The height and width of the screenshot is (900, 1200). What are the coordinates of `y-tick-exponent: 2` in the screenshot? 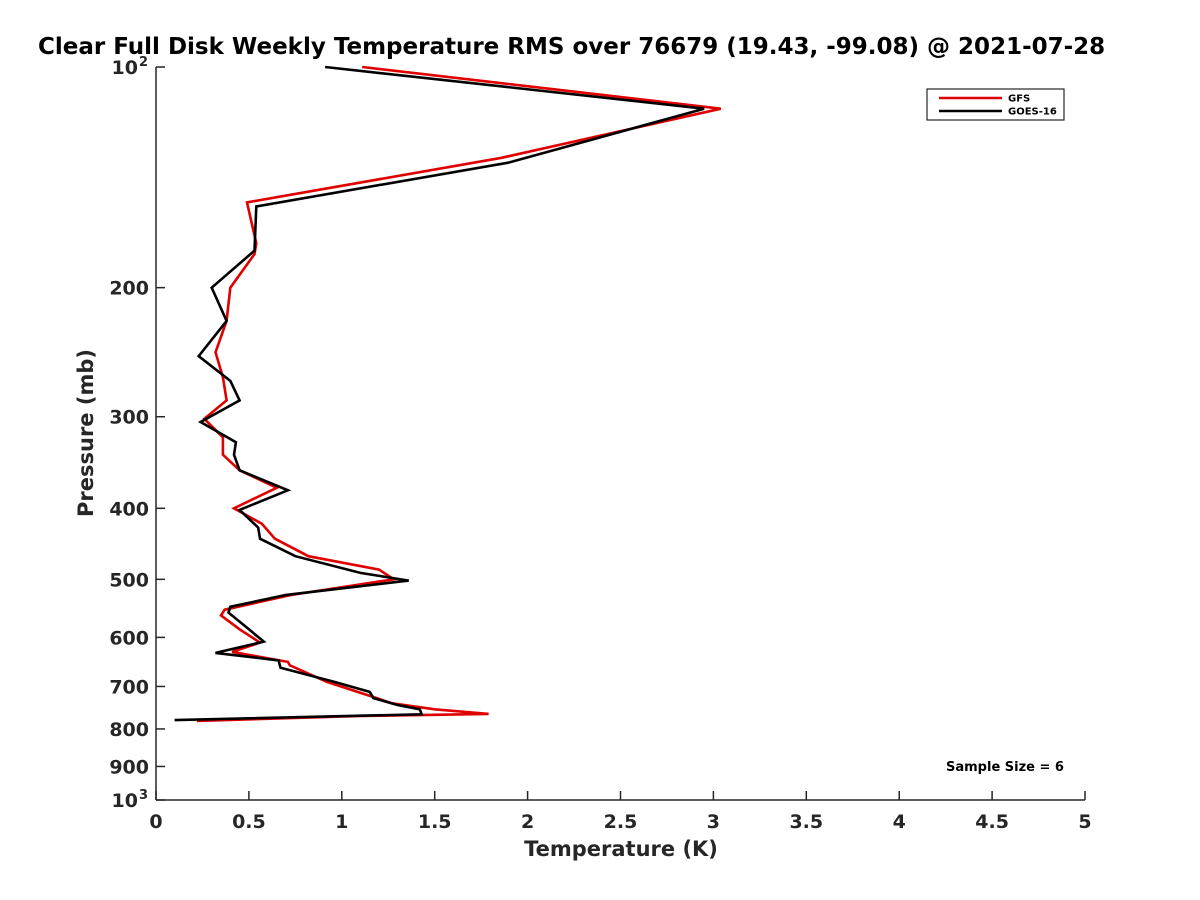 It's located at (143, 62).